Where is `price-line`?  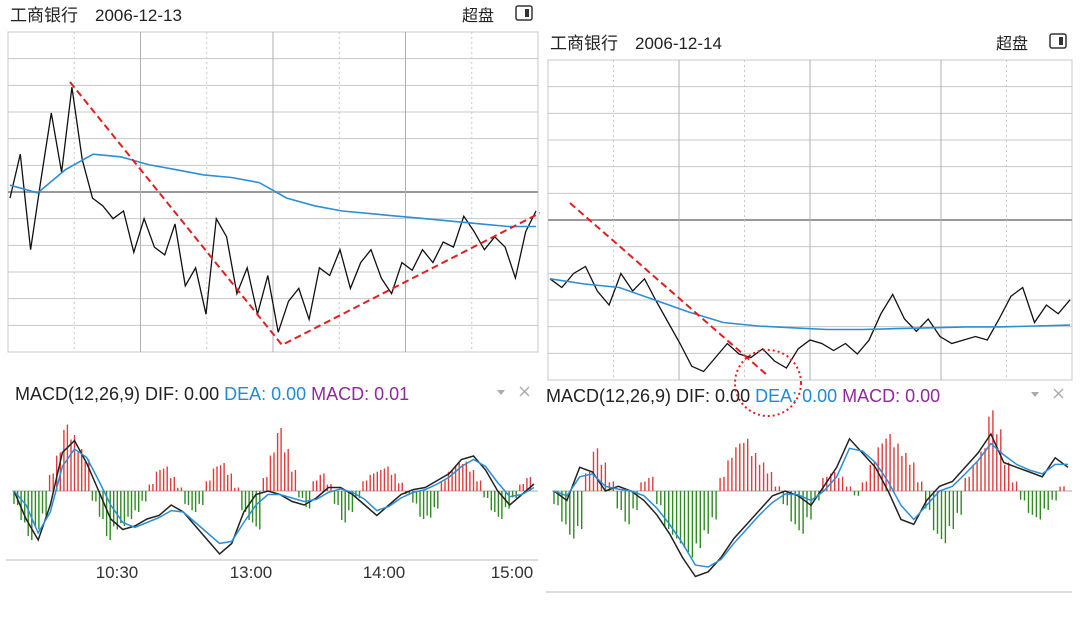
price-line is located at coordinates (810, 319).